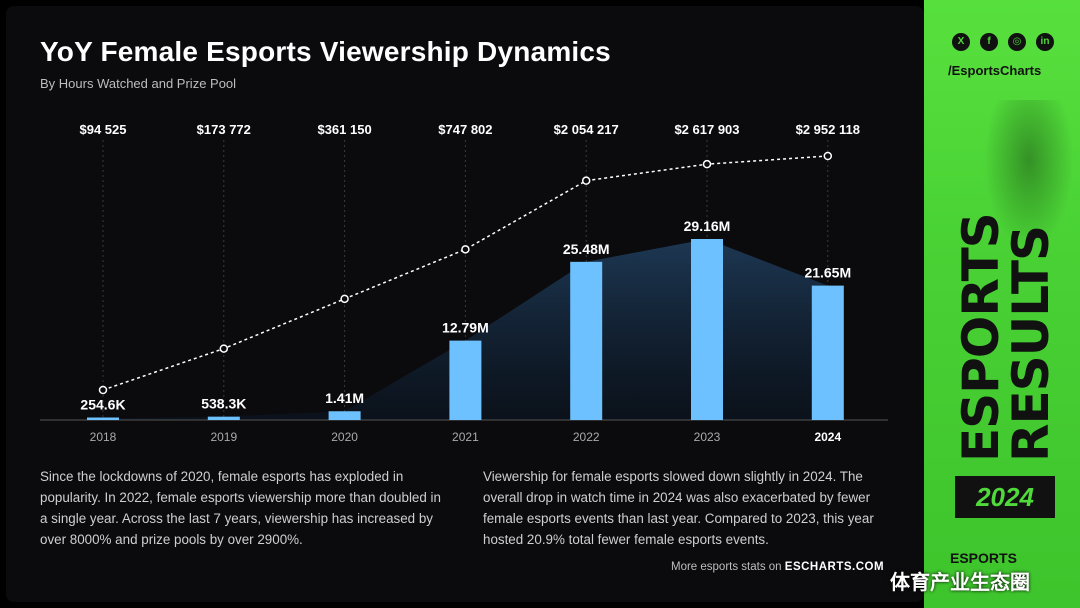  Describe the element at coordinates (828, 129) in the screenshot. I see `prize-label-2024: $2 952 118` at that location.